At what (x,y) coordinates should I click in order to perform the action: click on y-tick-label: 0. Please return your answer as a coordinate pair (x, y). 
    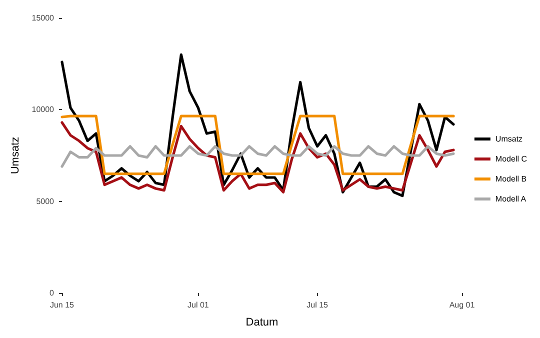
    Looking at the image, I should click on (52, 293).